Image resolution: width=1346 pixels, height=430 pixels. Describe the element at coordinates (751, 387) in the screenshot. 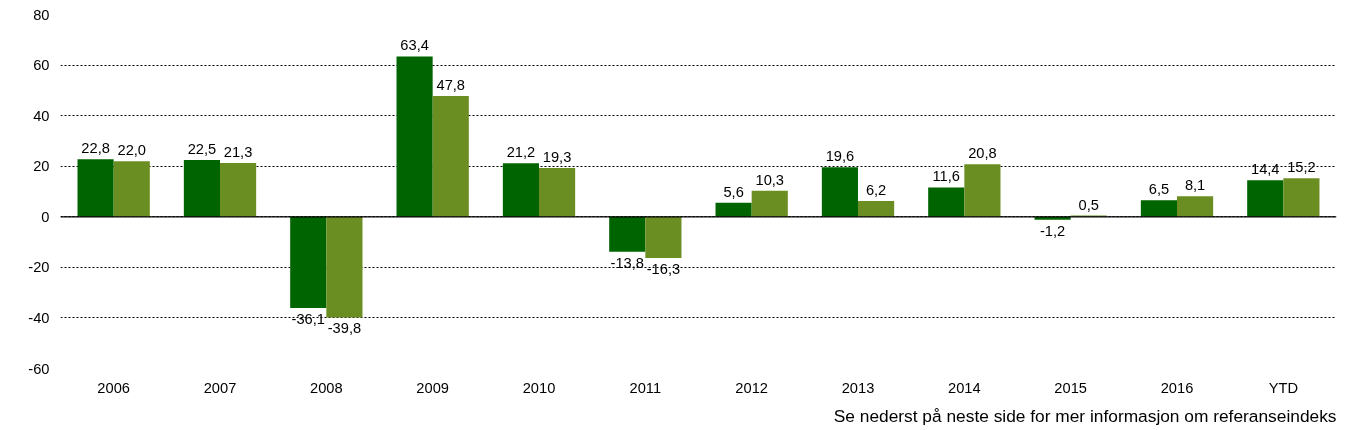

I see `x-tick-label: 2012` at that location.